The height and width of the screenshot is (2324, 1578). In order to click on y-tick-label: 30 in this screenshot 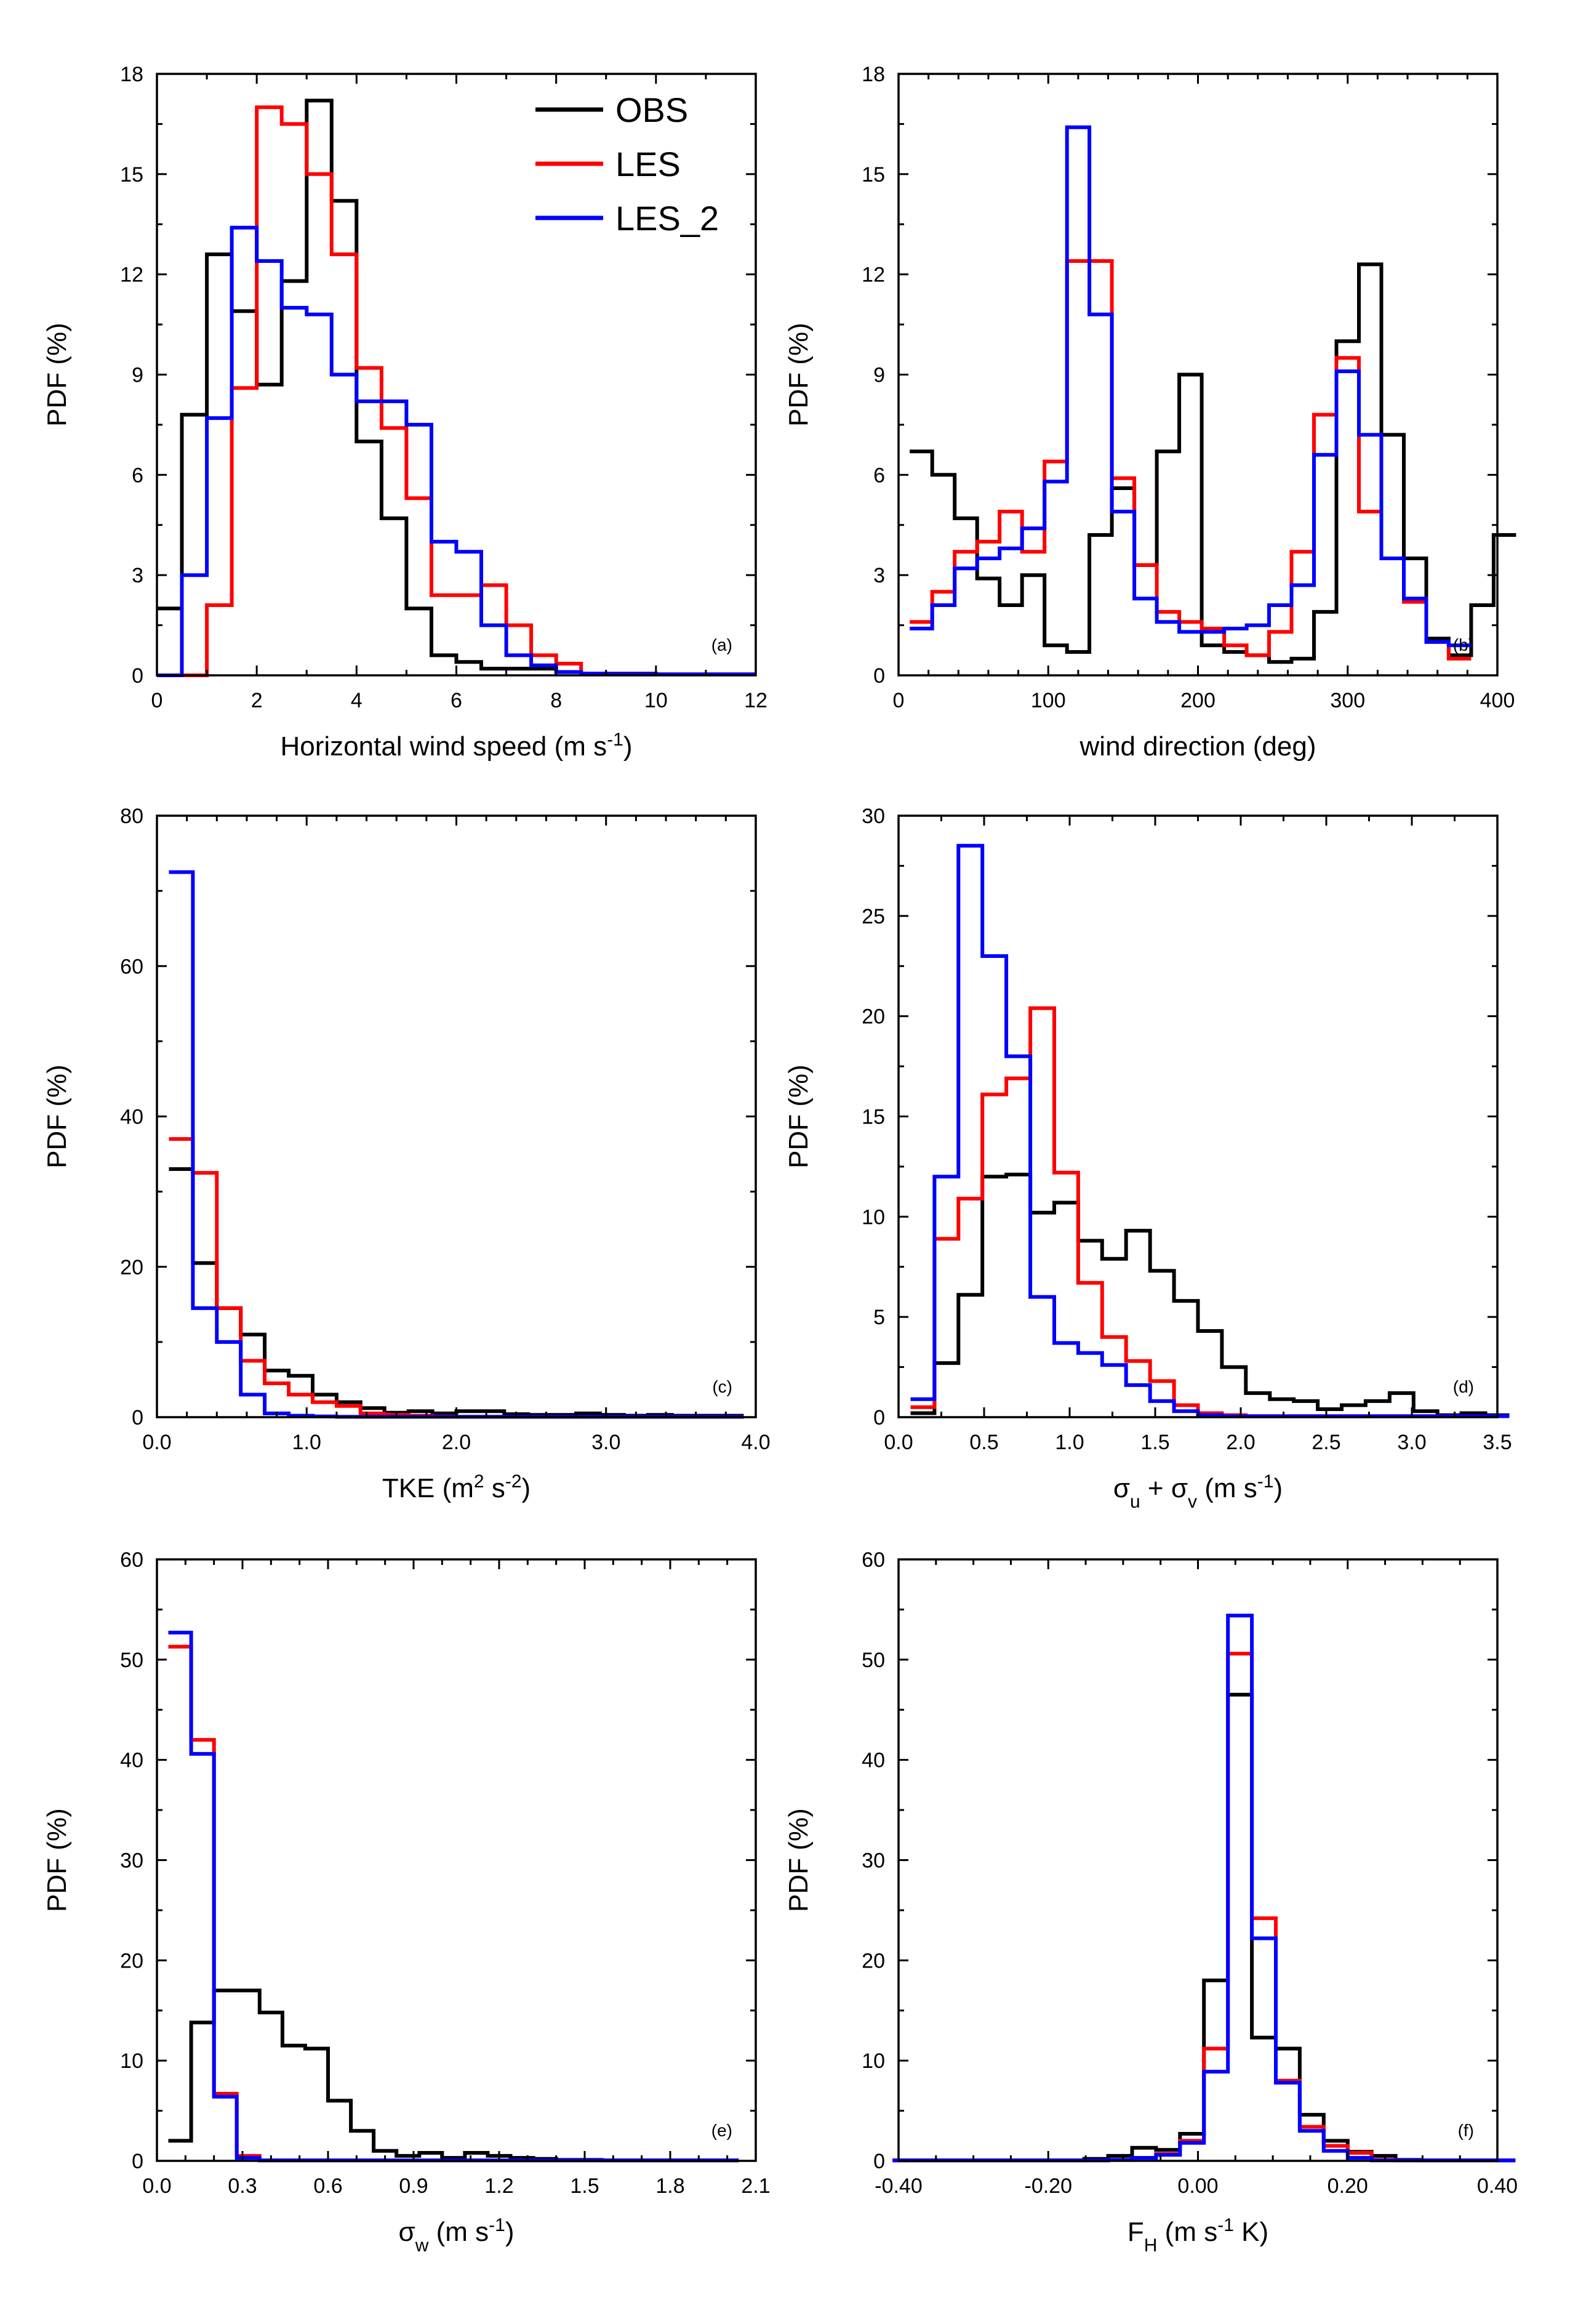, I will do `click(873, 1861)`.